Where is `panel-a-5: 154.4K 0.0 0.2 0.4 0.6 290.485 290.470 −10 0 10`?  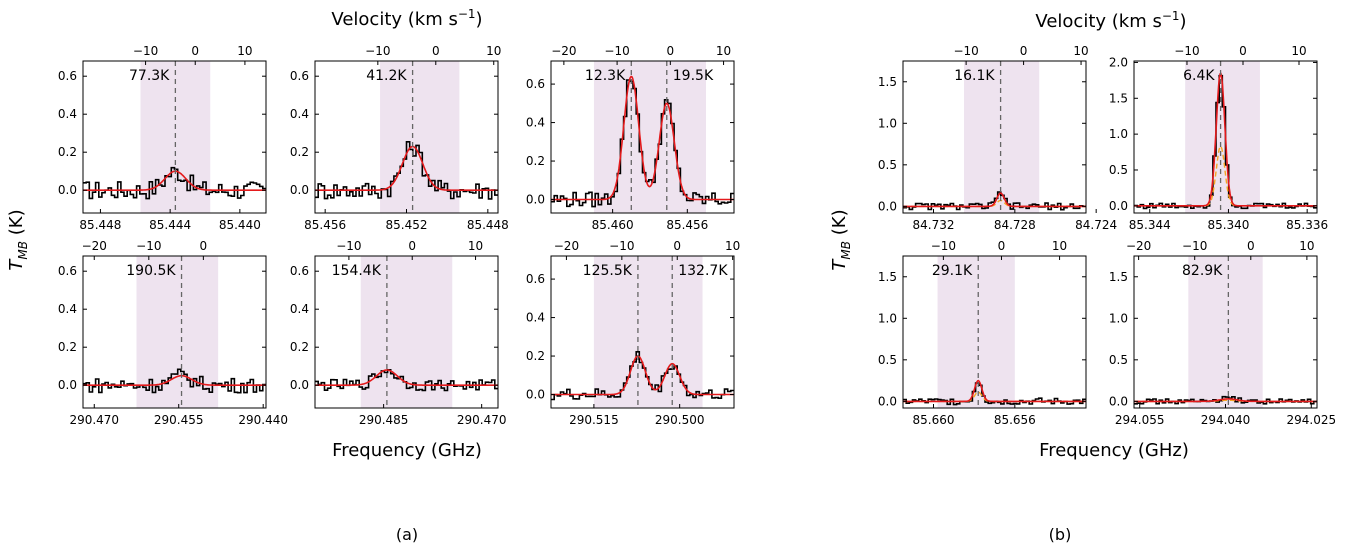 panel-a-5: 154.4K 0.0 0.2 0.4 0.6 290.485 290.470 −10 0 10 is located at coordinates (398, 333).